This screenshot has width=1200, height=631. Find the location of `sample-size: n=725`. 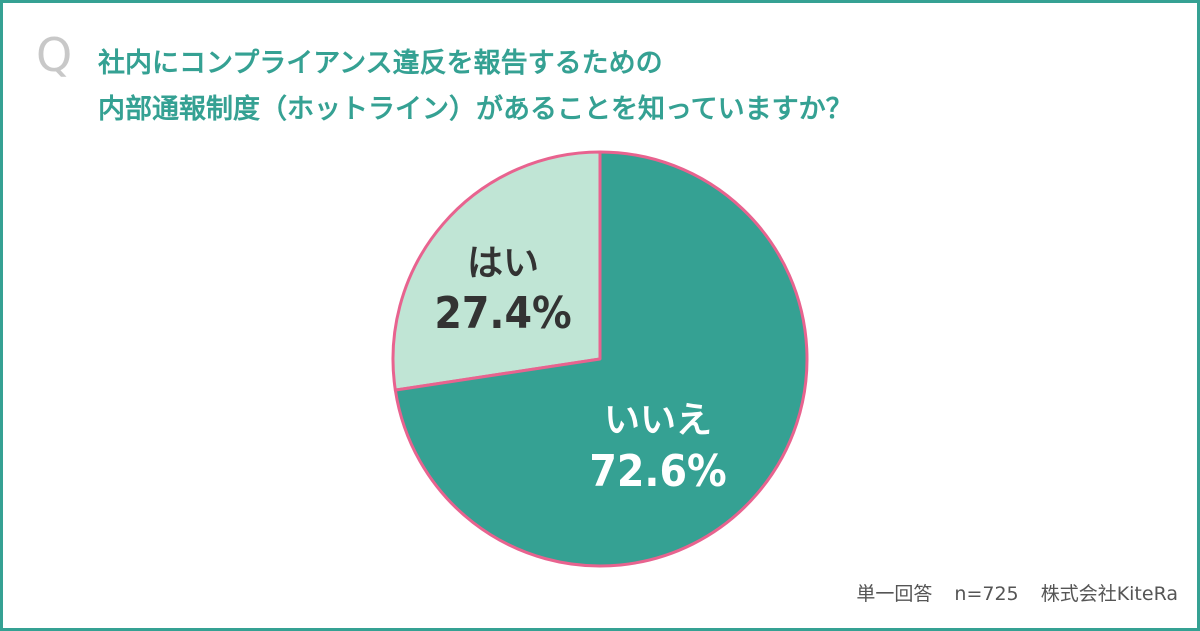

sample-size: n=725 is located at coordinates (986, 594).